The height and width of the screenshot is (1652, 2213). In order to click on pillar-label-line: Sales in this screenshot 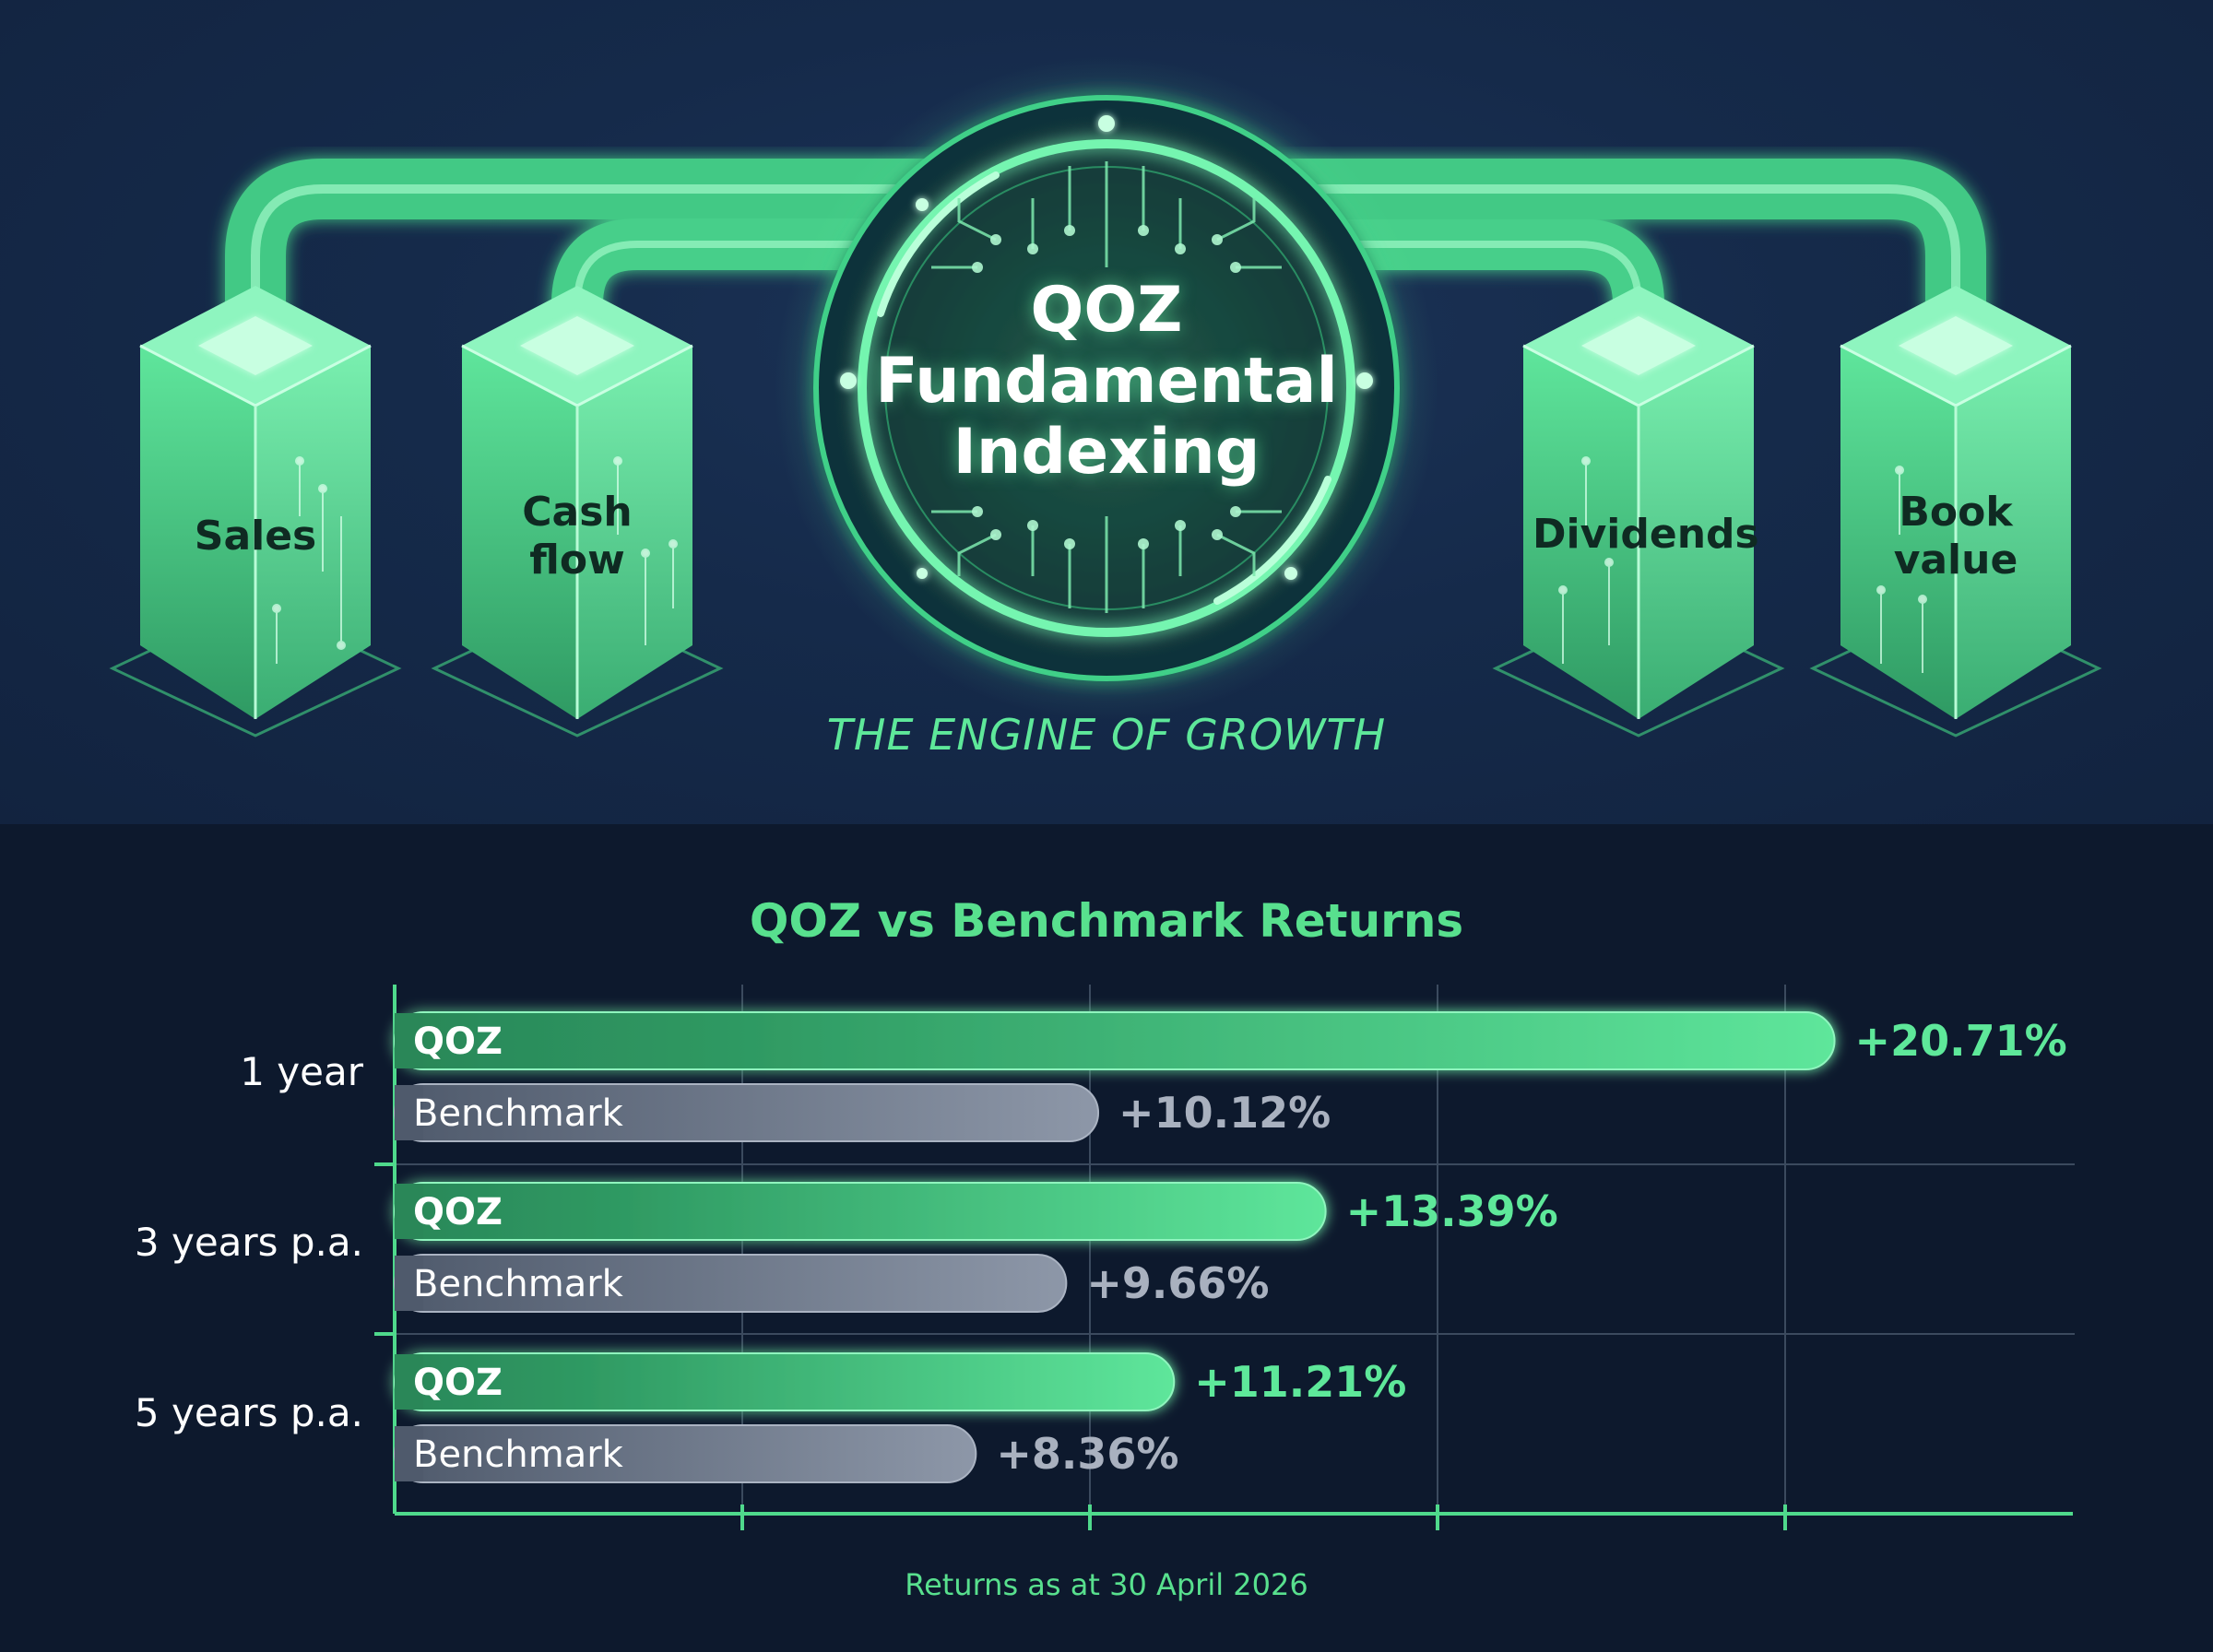, I will do `click(255, 536)`.